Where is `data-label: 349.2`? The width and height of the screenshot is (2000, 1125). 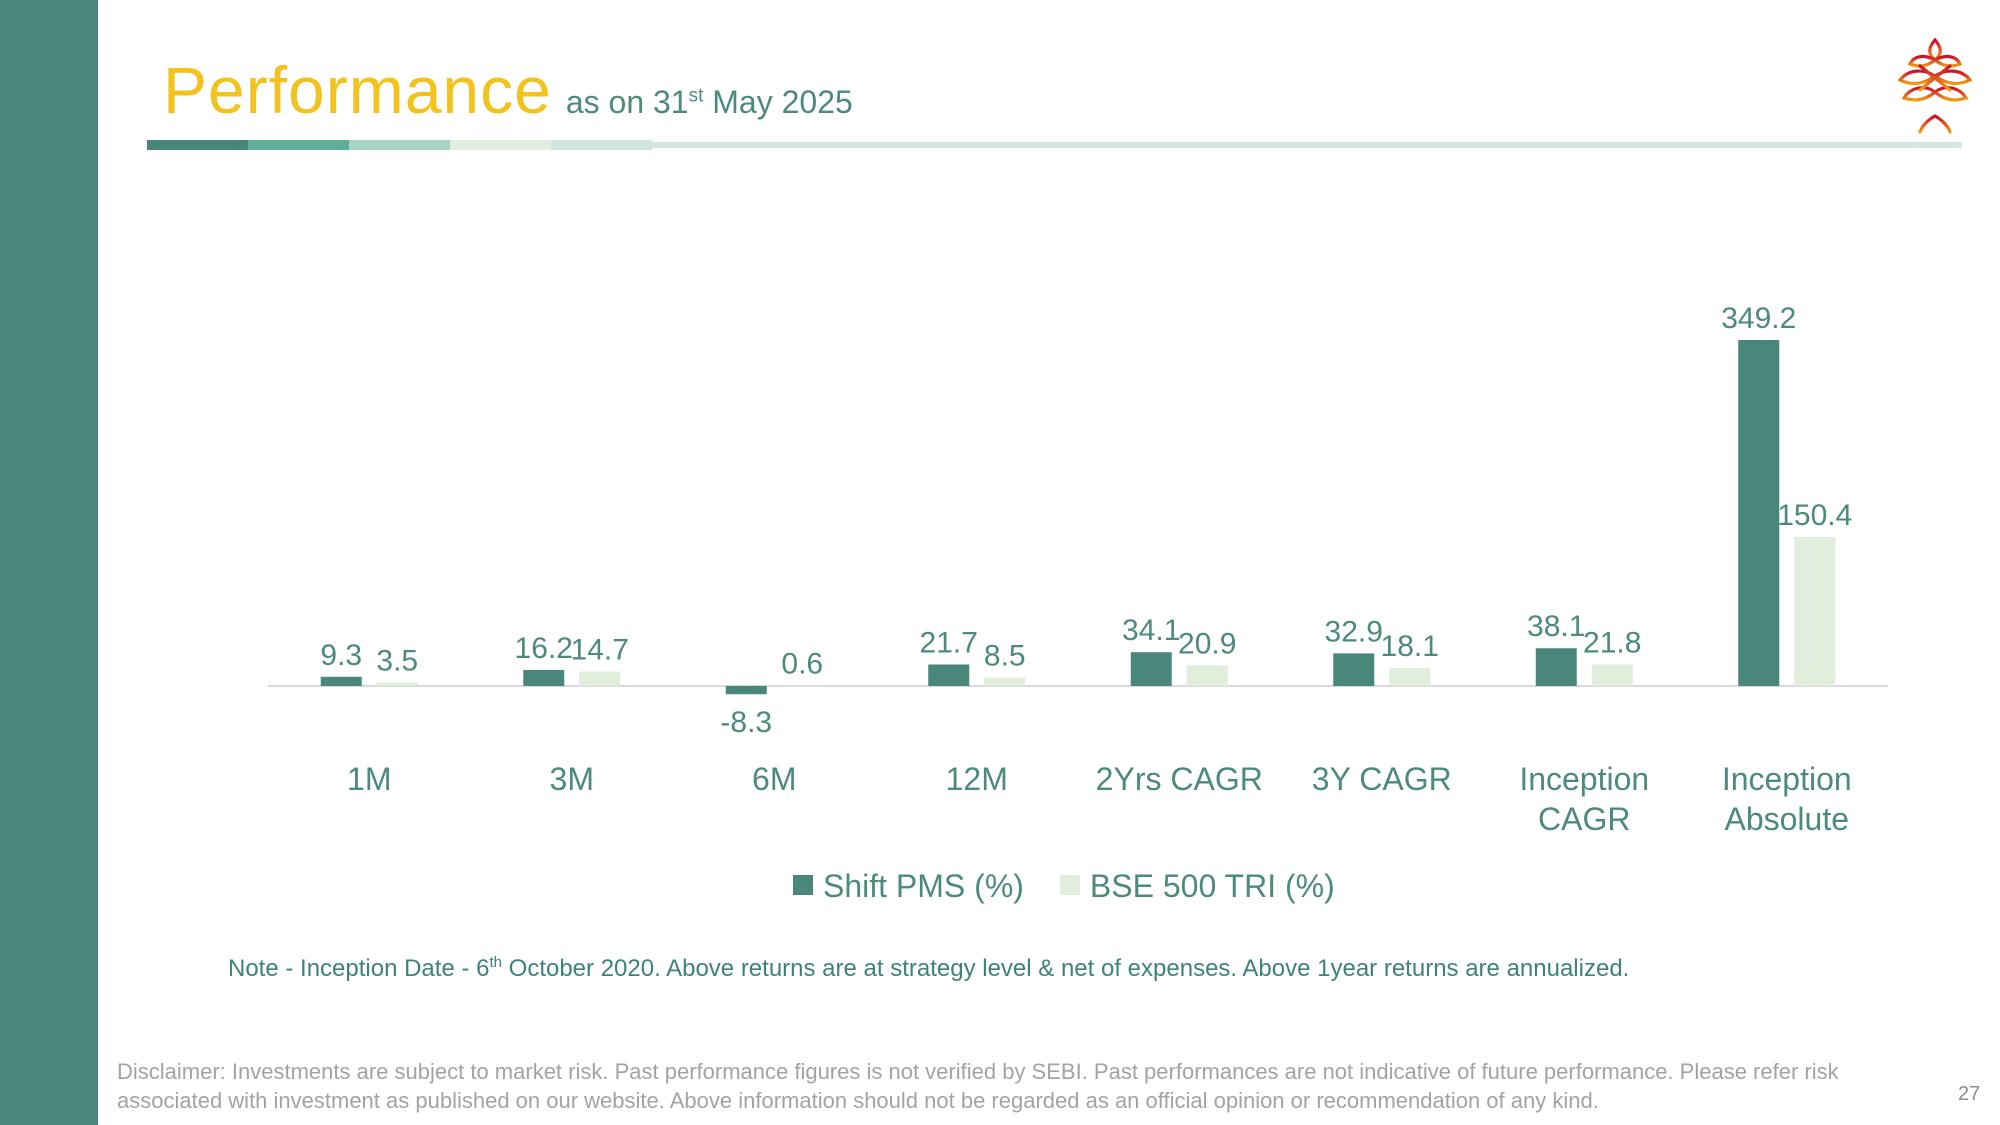
data-label: 349.2 is located at coordinates (1758, 318).